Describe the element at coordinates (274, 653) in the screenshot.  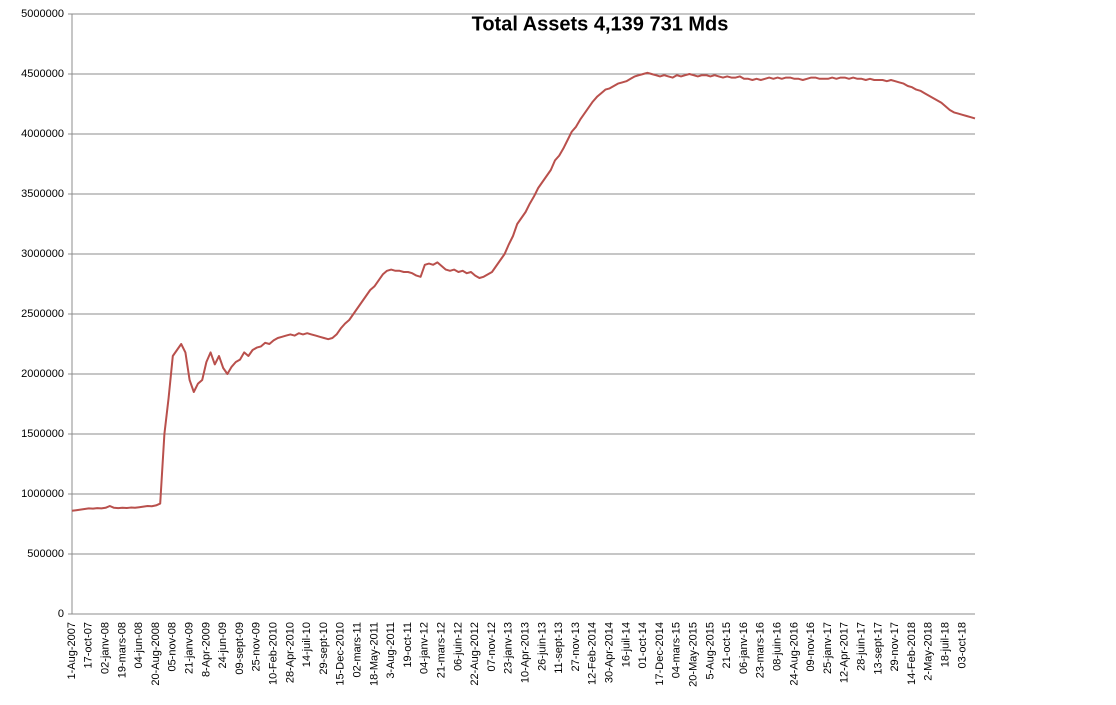
I see `x-tick-label: 10-Feb-2010` at that location.